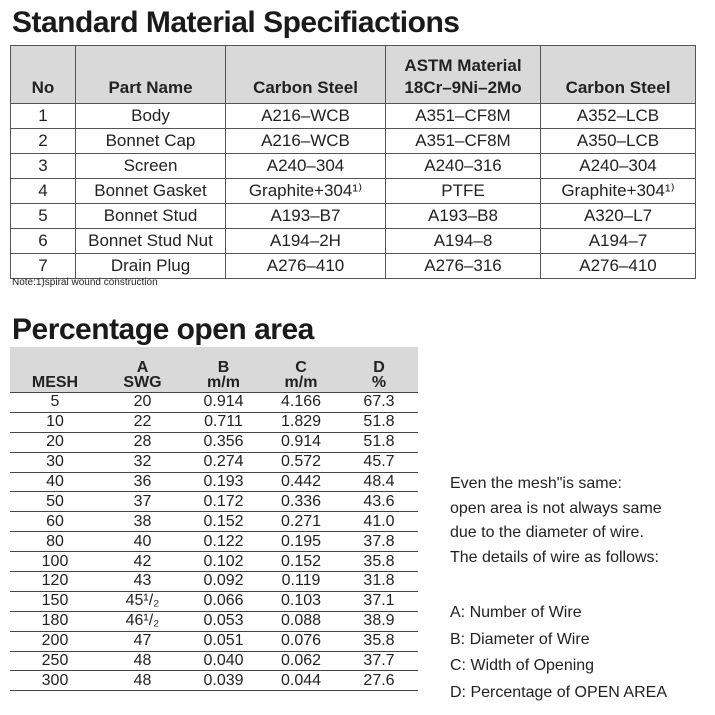 The image size is (715, 715). Describe the element at coordinates (379, 502) in the screenshot. I see `cell: 43.6` at that location.